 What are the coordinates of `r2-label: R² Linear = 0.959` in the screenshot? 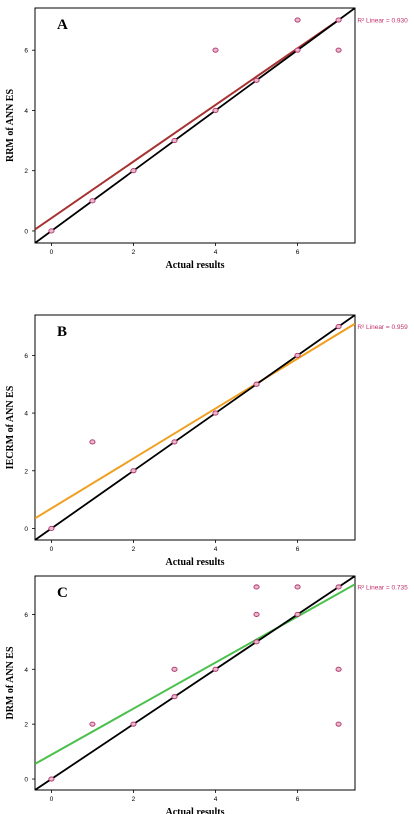 It's located at (382, 327).